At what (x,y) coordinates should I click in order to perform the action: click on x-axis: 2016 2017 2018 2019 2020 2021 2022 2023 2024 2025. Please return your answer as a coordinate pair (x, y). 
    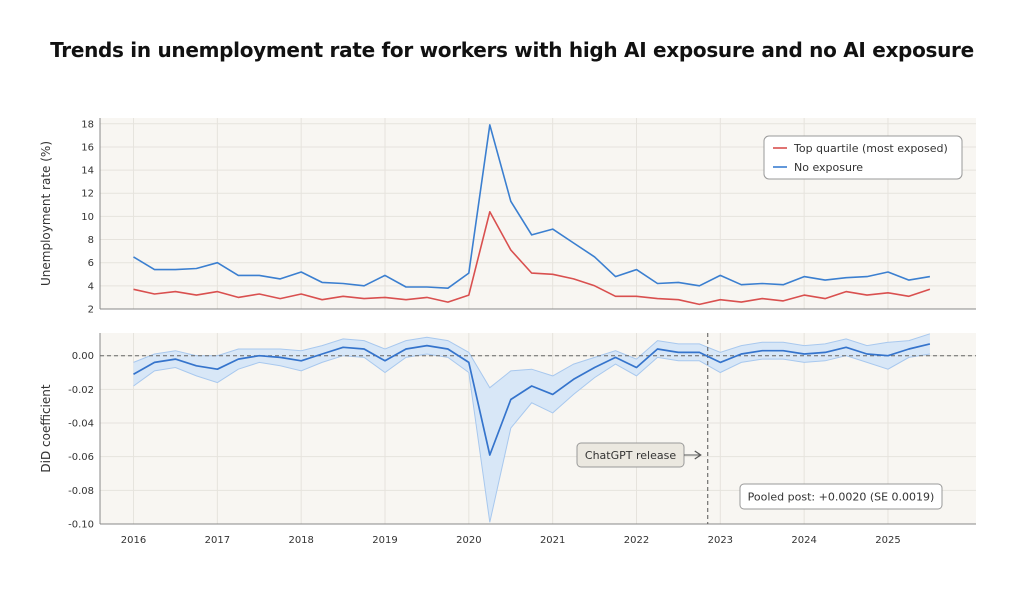
    Looking at the image, I should click on (511, 540).